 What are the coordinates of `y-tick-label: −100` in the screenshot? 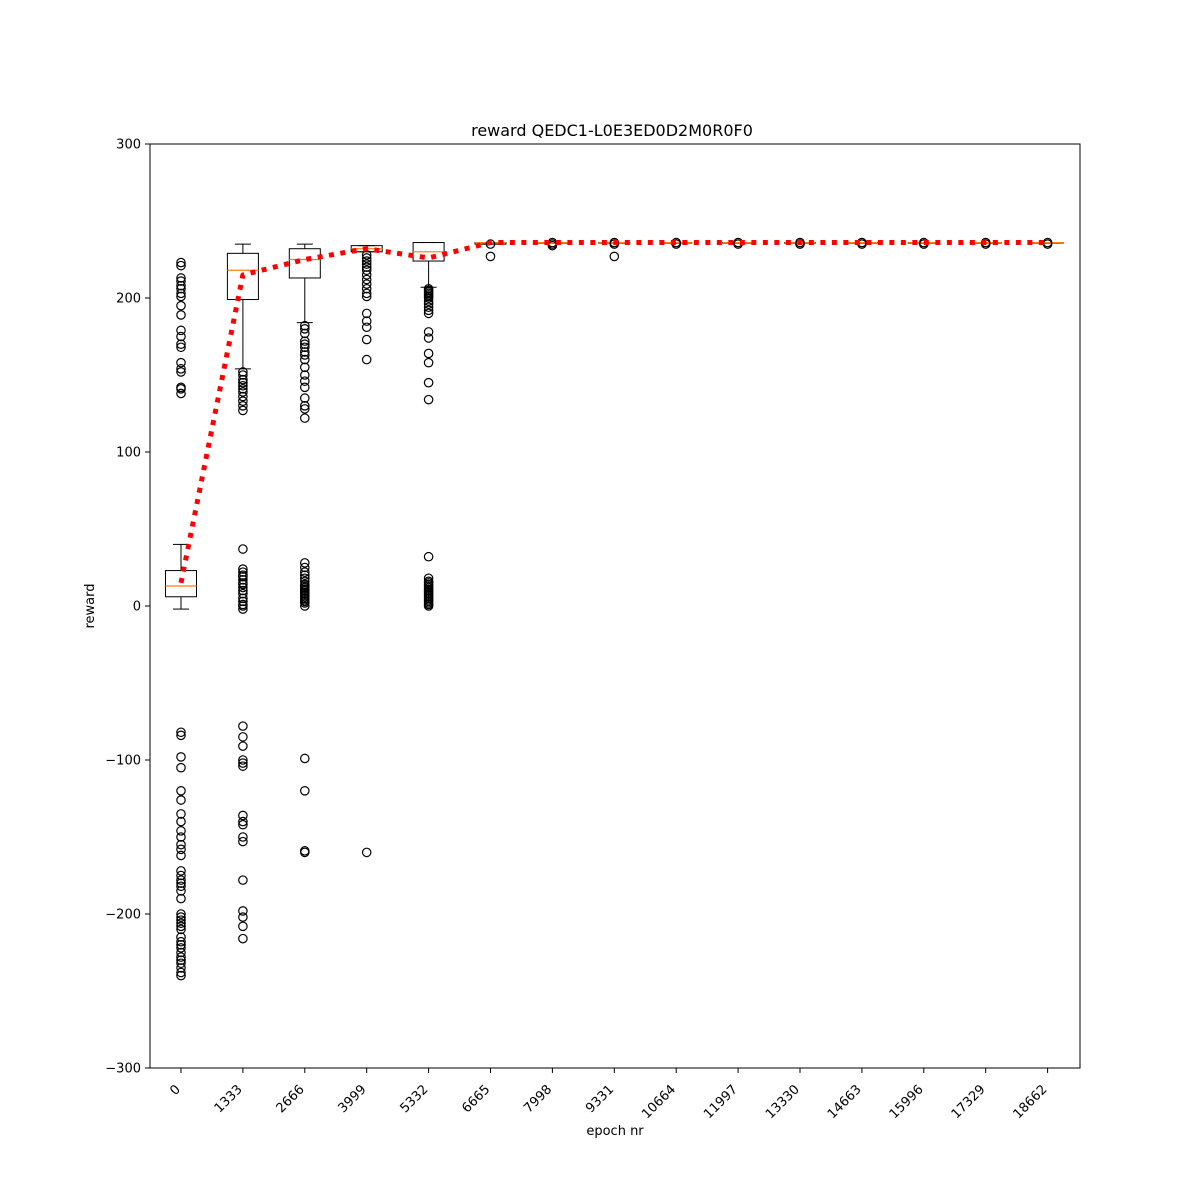 It's located at (123, 761).